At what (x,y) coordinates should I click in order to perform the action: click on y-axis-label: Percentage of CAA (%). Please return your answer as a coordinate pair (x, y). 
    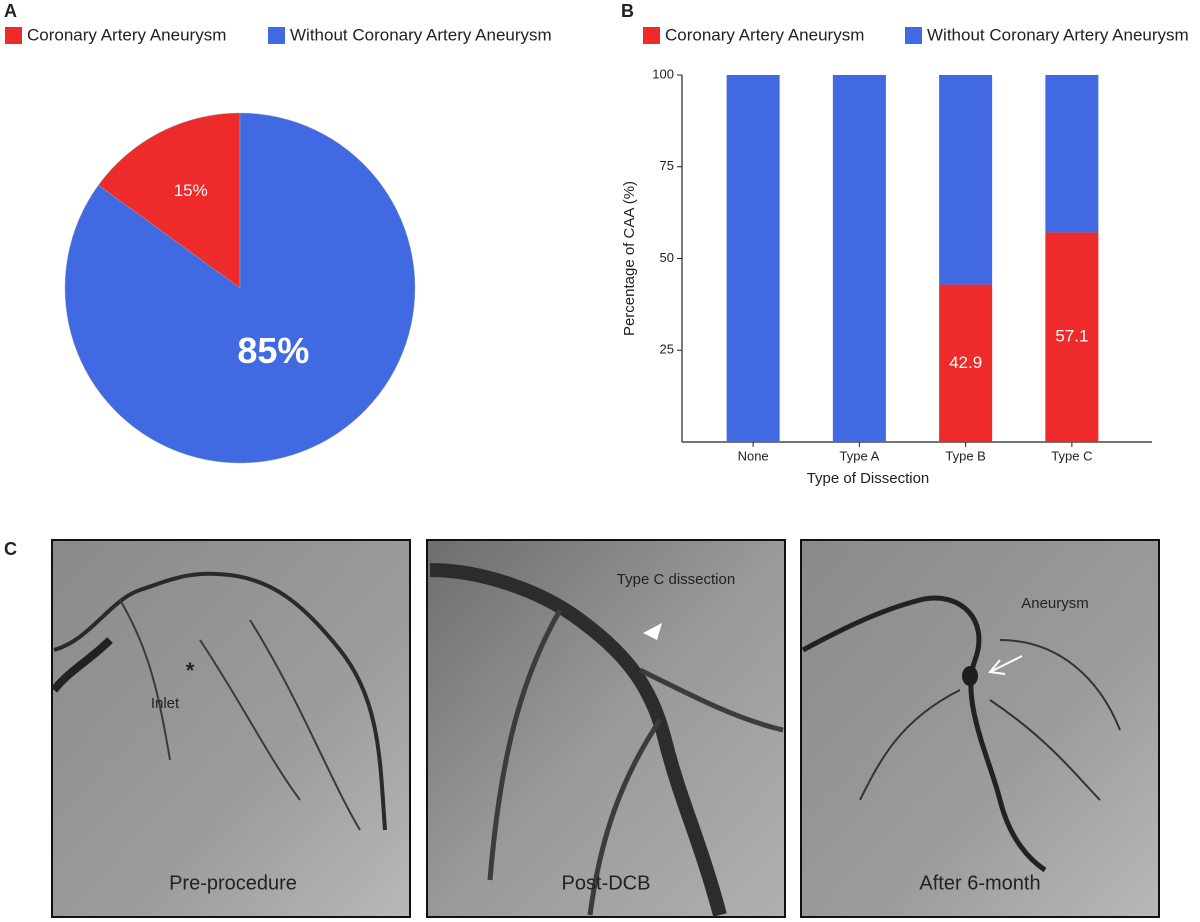
    Looking at the image, I should click on (629, 258).